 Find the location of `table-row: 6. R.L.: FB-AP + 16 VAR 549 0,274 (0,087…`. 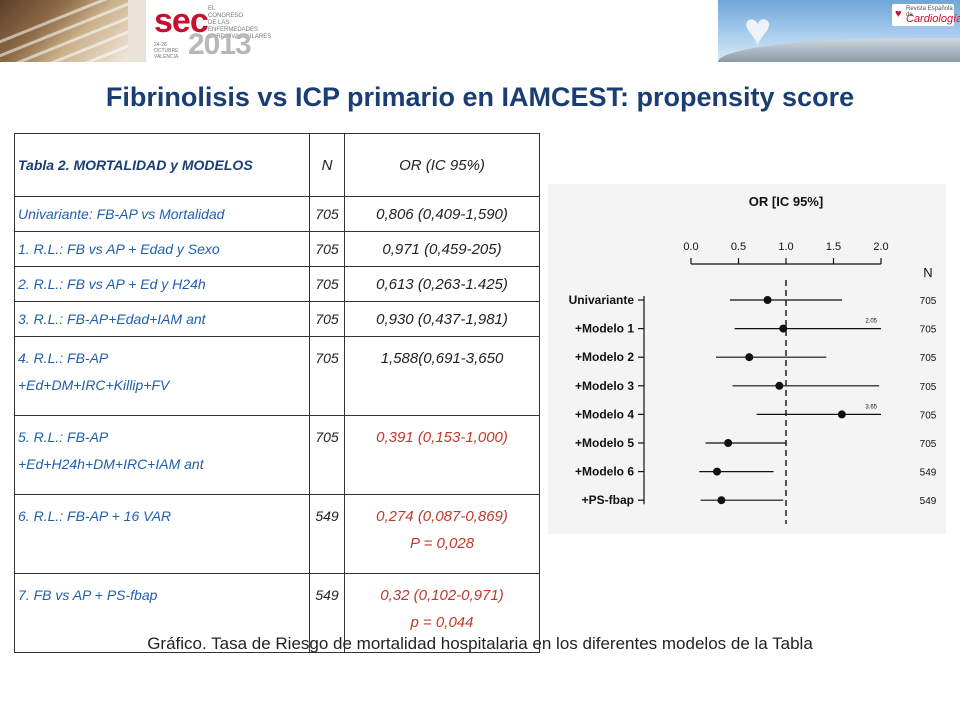

table-row: 6. R.L.: FB-AP + 16 VAR 549 0,274 (0,087… is located at coordinates (277, 534).